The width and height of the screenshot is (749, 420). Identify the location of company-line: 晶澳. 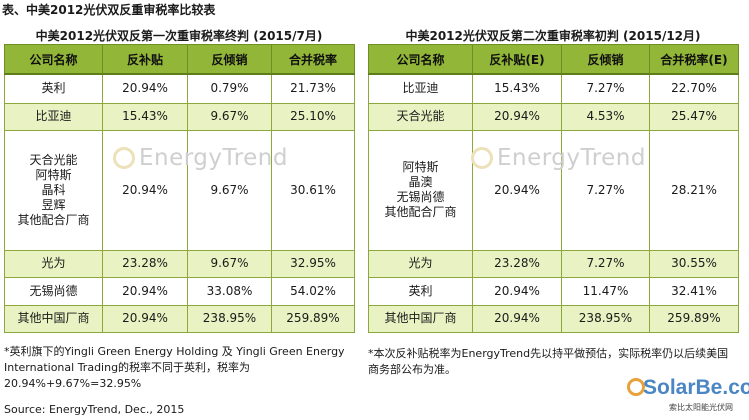
(420, 182).